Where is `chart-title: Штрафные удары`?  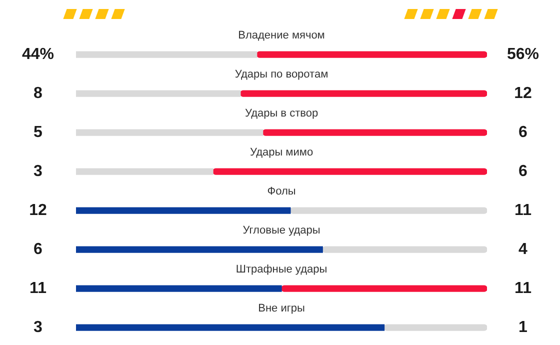 chart-title: Штрафные удары is located at coordinates (282, 270).